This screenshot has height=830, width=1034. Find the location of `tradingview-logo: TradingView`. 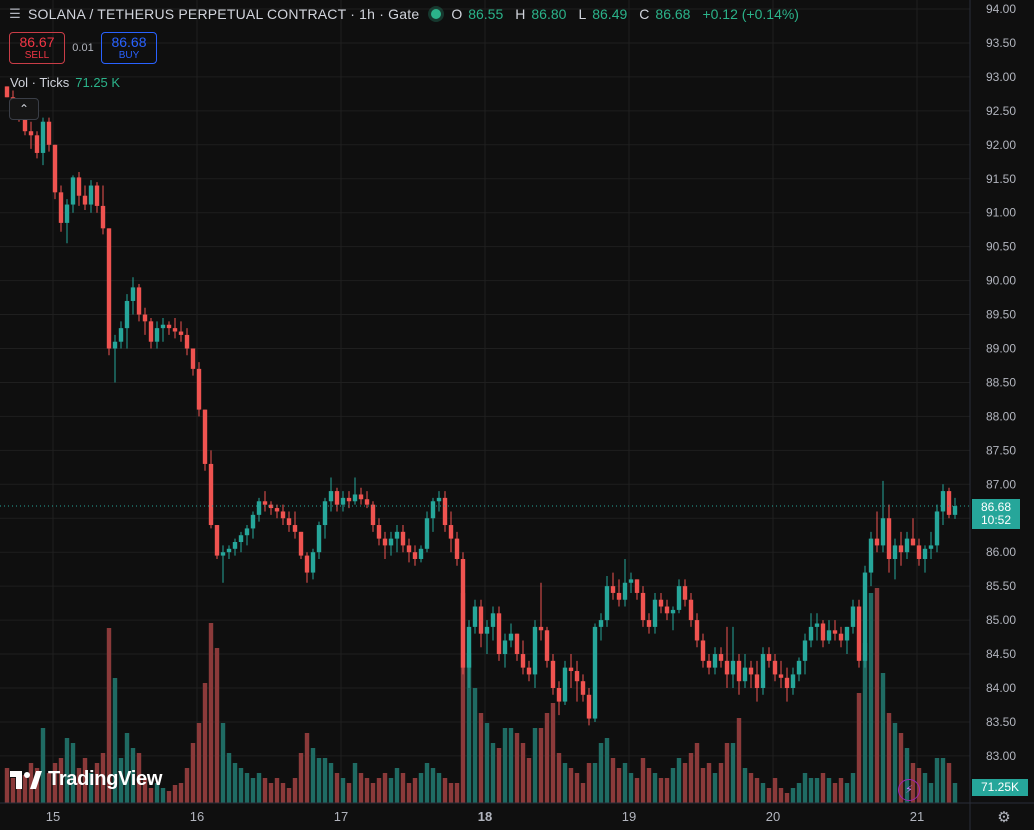

tradingview-logo: TradingView is located at coordinates (86, 779).